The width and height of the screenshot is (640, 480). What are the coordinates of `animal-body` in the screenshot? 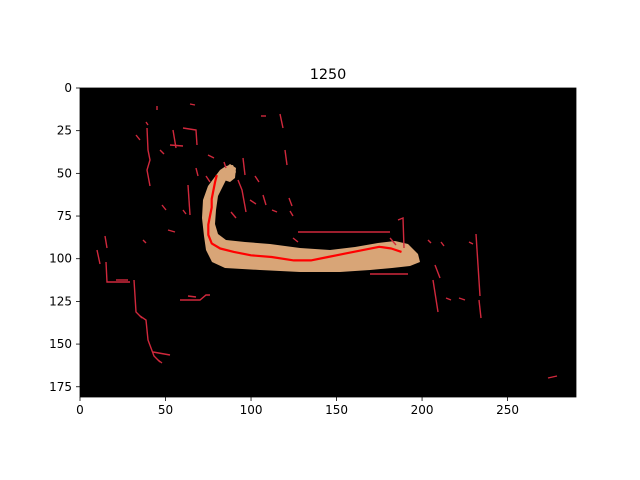 It's located at (311, 218).